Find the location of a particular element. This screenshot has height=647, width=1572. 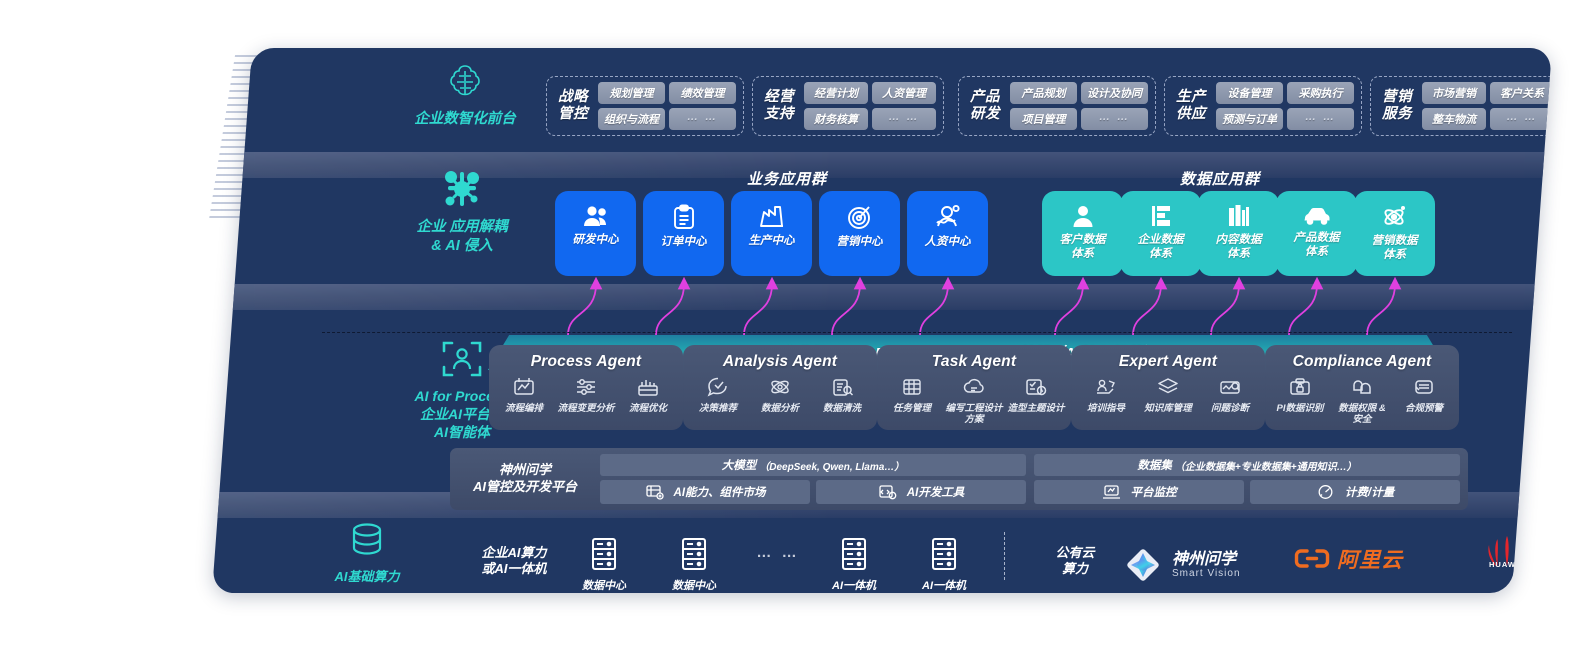

agent-item: 数据清洗 is located at coordinates (842, 396).